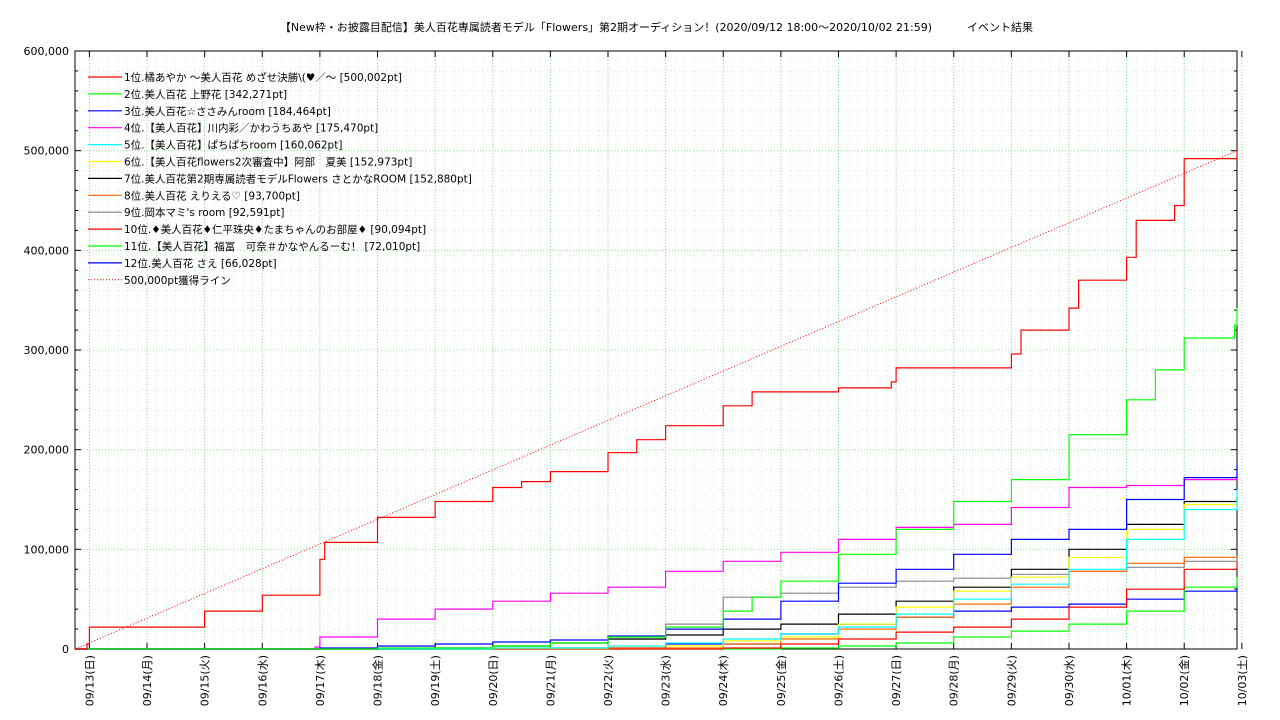  Describe the element at coordinates (666, 680) in the screenshot. I see `x-tick-label: 09/23(水)` at that location.